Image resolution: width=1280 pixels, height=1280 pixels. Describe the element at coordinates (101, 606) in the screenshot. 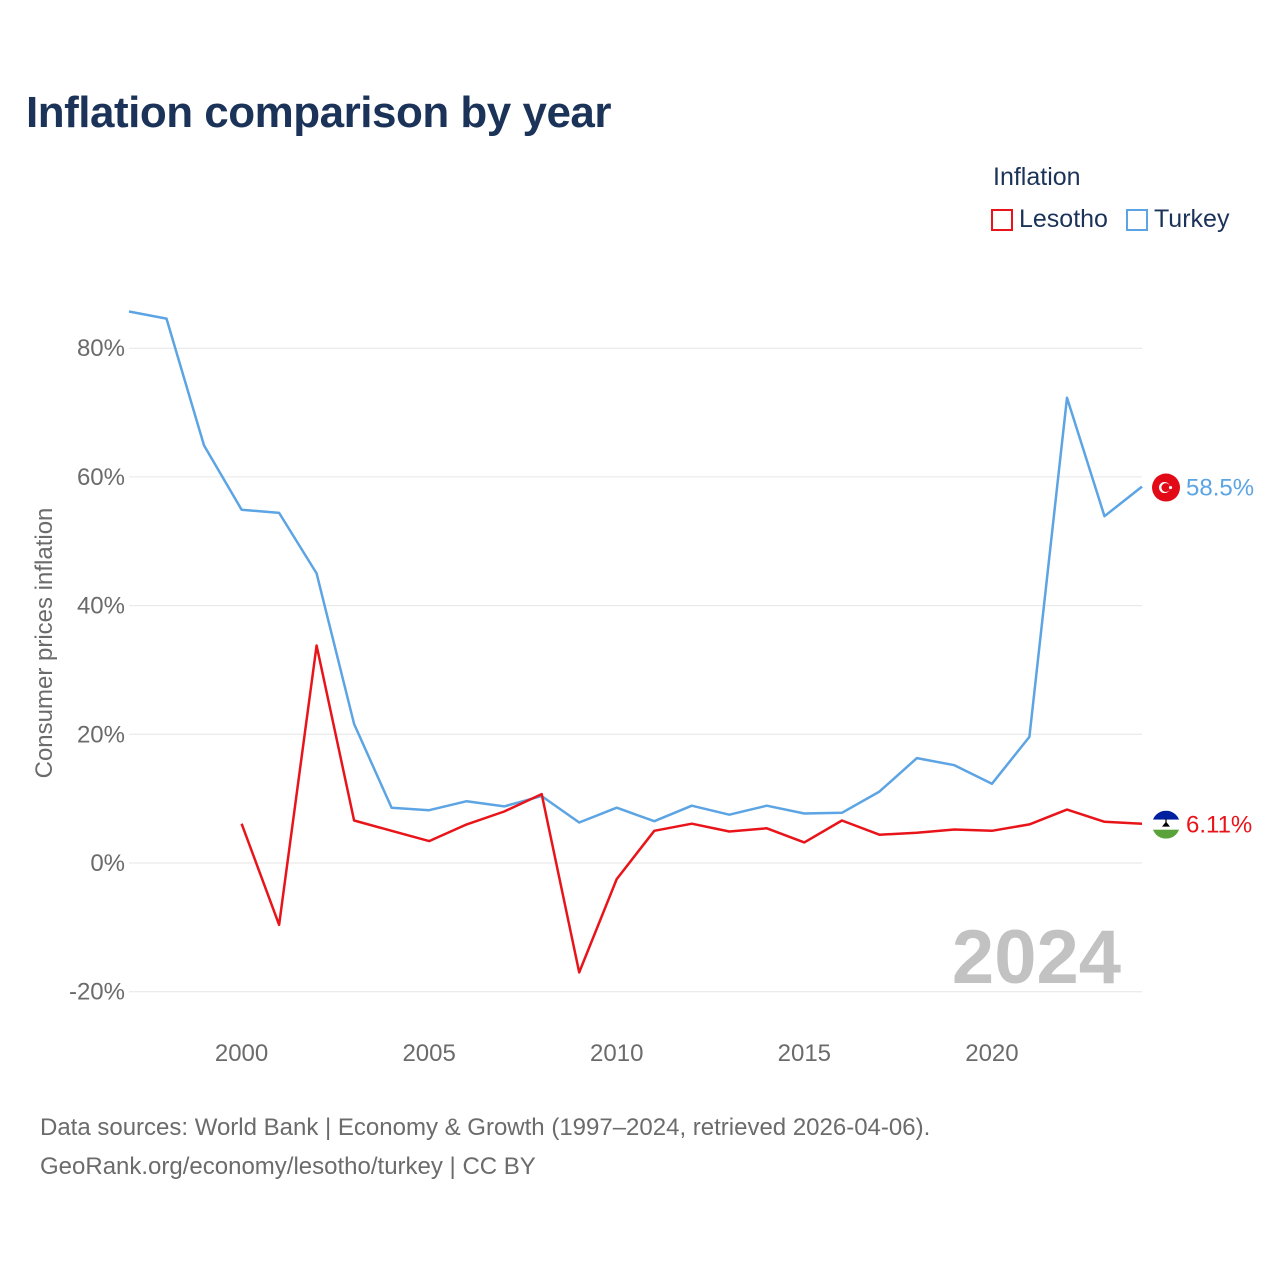

I see `y-tick-label: 40%` at that location.